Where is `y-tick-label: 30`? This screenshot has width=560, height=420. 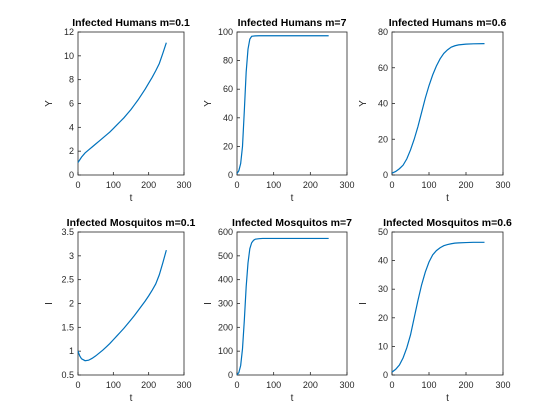
y-tick-label: 30 is located at coordinates (383, 289).